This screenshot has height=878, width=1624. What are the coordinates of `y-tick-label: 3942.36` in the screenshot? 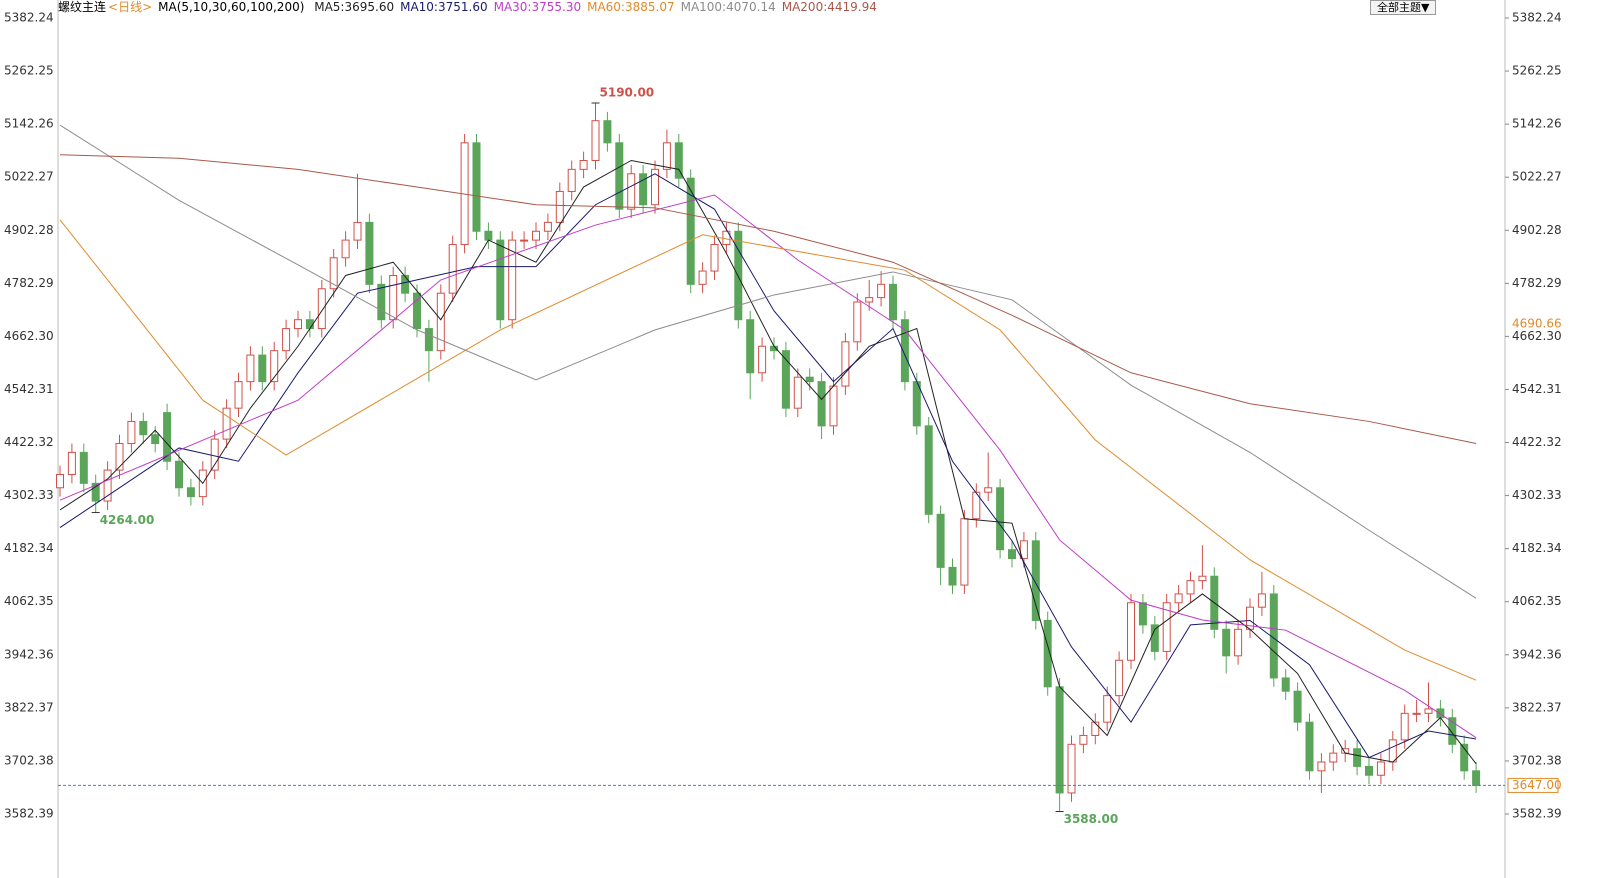 It's located at (29, 654).